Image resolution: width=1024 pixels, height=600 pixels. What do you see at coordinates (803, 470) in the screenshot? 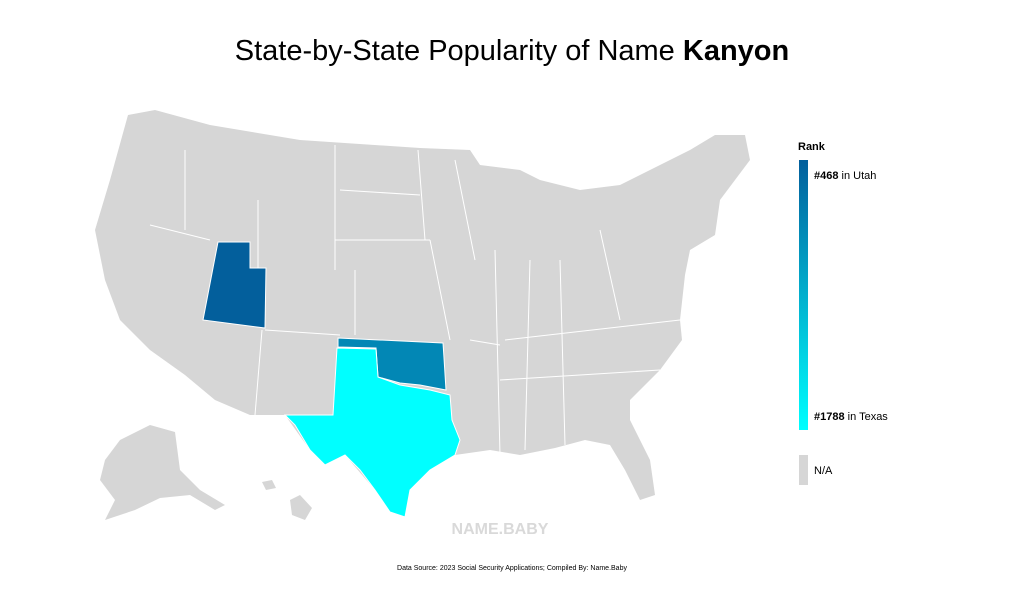
I see `legend-na-swatch` at bounding box center [803, 470].